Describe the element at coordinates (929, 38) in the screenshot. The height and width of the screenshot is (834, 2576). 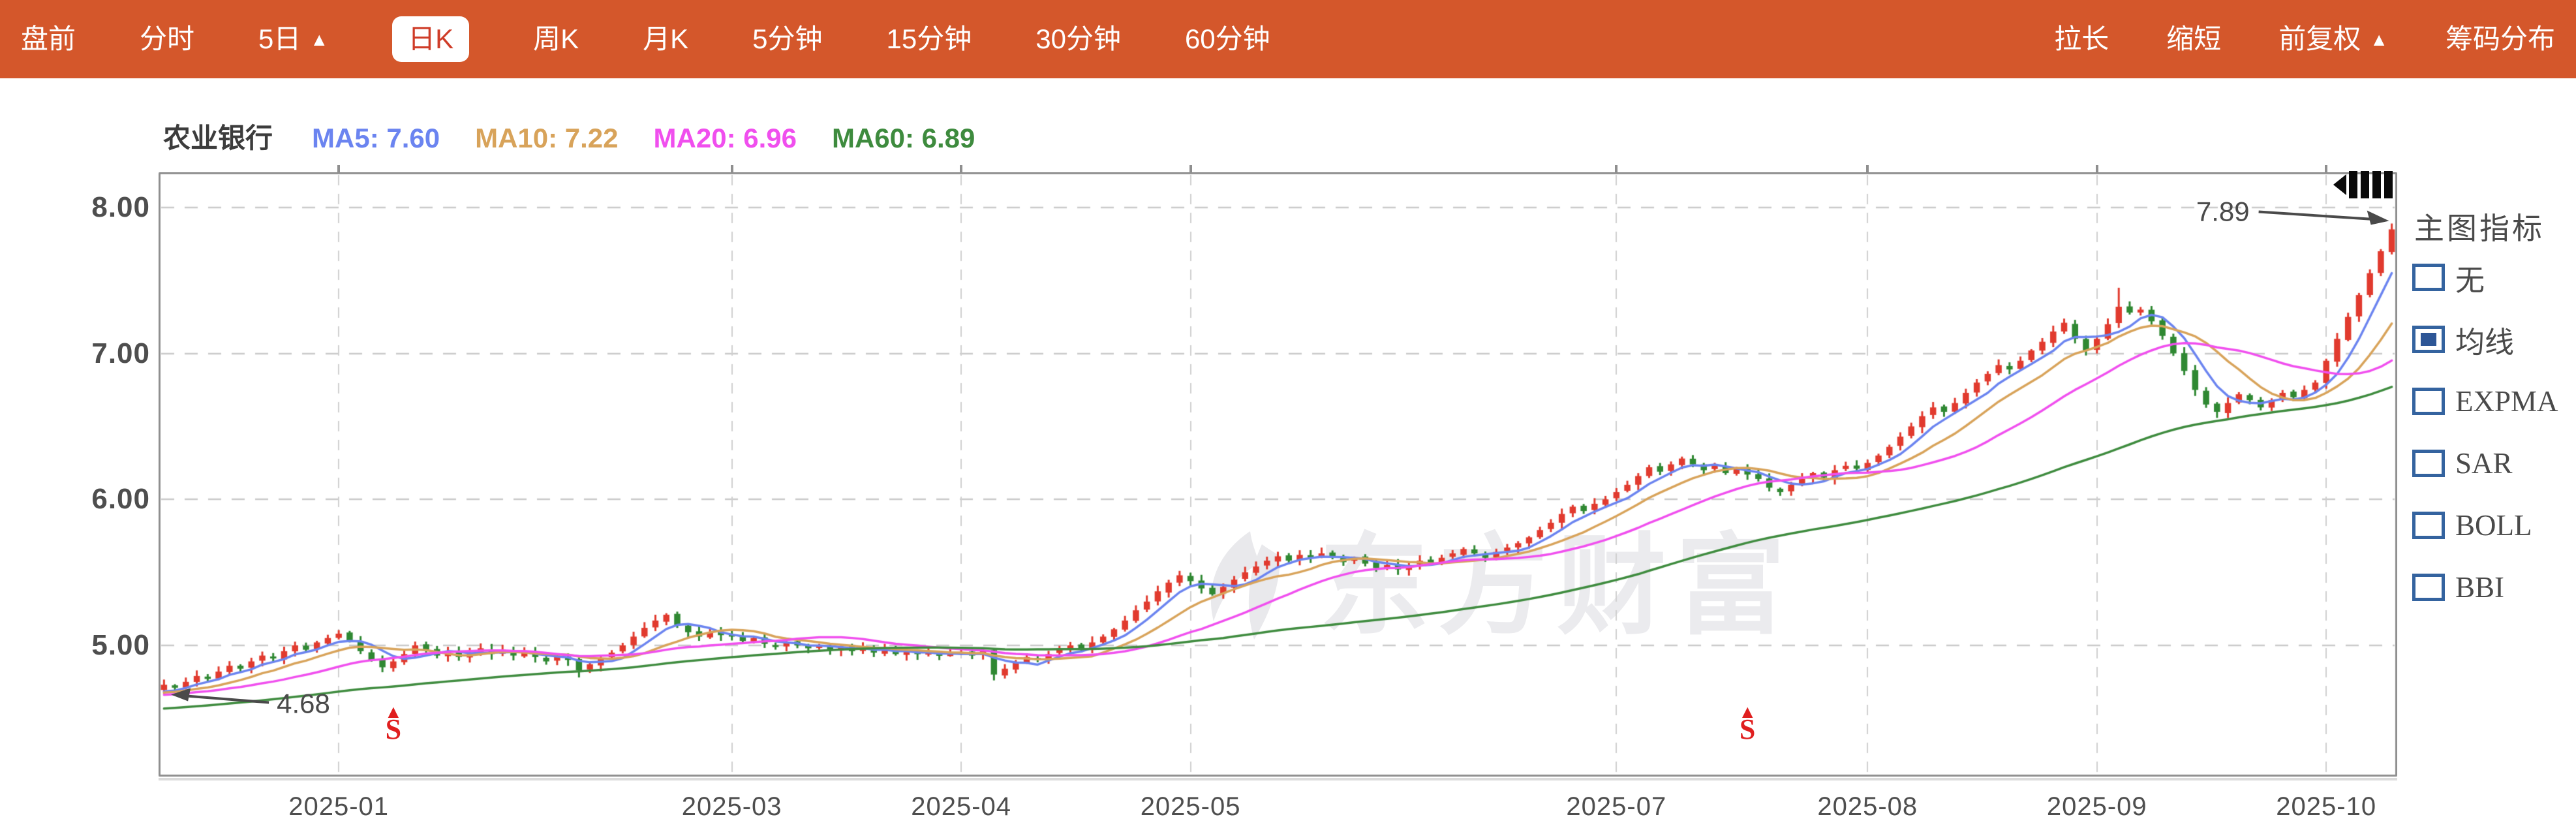
I see `toolbar-item: 15分钟` at that location.